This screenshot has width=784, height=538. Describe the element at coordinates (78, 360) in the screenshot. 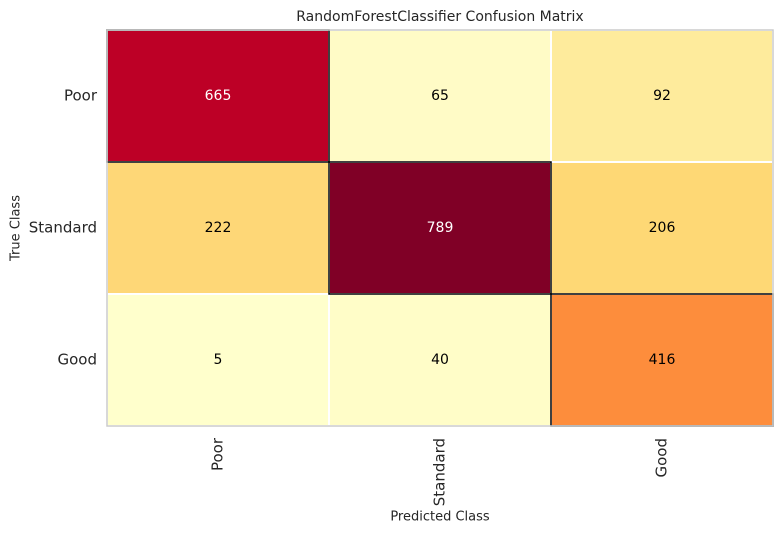

I see `y-tick-label: Good` at that location.